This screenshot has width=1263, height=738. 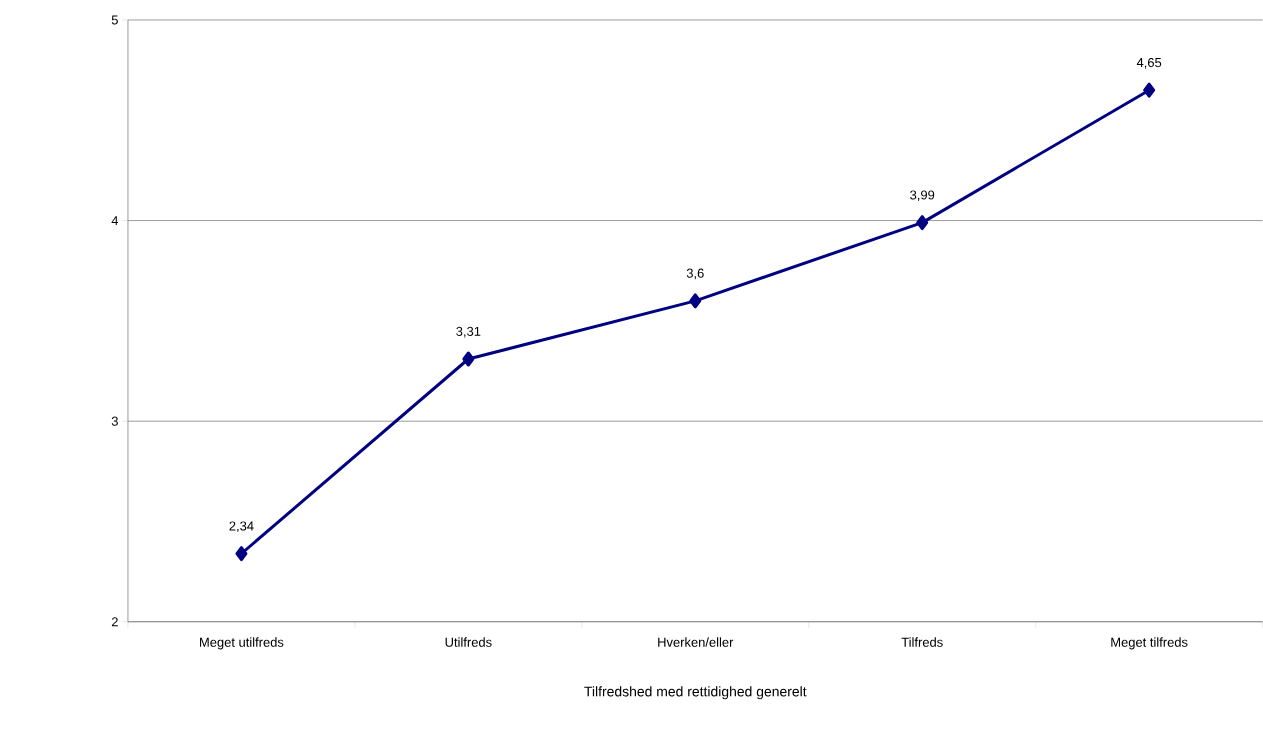 What do you see at coordinates (696, 642) in the screenshot?
I see `x-tick-label: Hverken/eller` at bounding box center [696, 642].